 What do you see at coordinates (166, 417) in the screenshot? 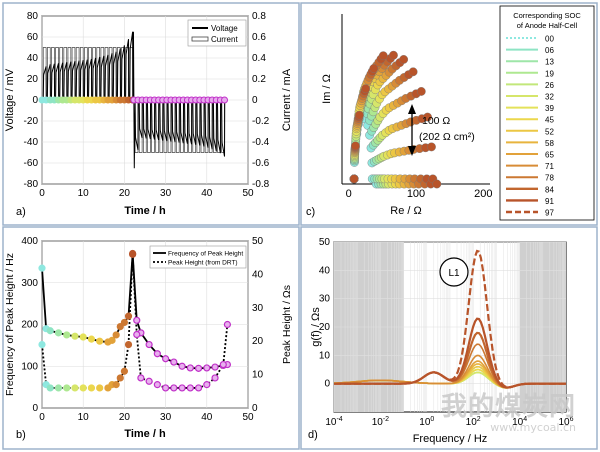
I see `panel-b-xtick-label: 30` at bounding box center [166, 417].